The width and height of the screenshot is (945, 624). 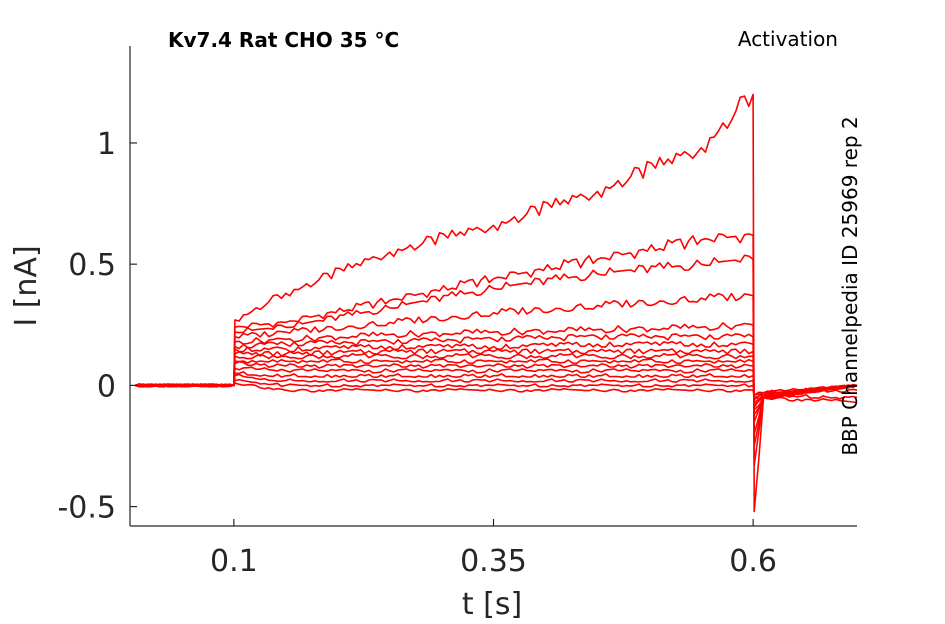 I want to click on chart-subtitle: Activation, so click(x=788, y=39).